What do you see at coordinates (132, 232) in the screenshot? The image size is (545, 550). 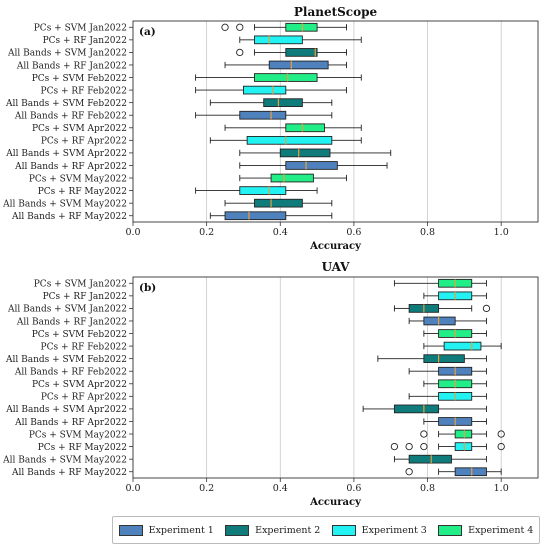 I see `x-tick-label-0-0: 0.0` at bounding box center [132, 232].